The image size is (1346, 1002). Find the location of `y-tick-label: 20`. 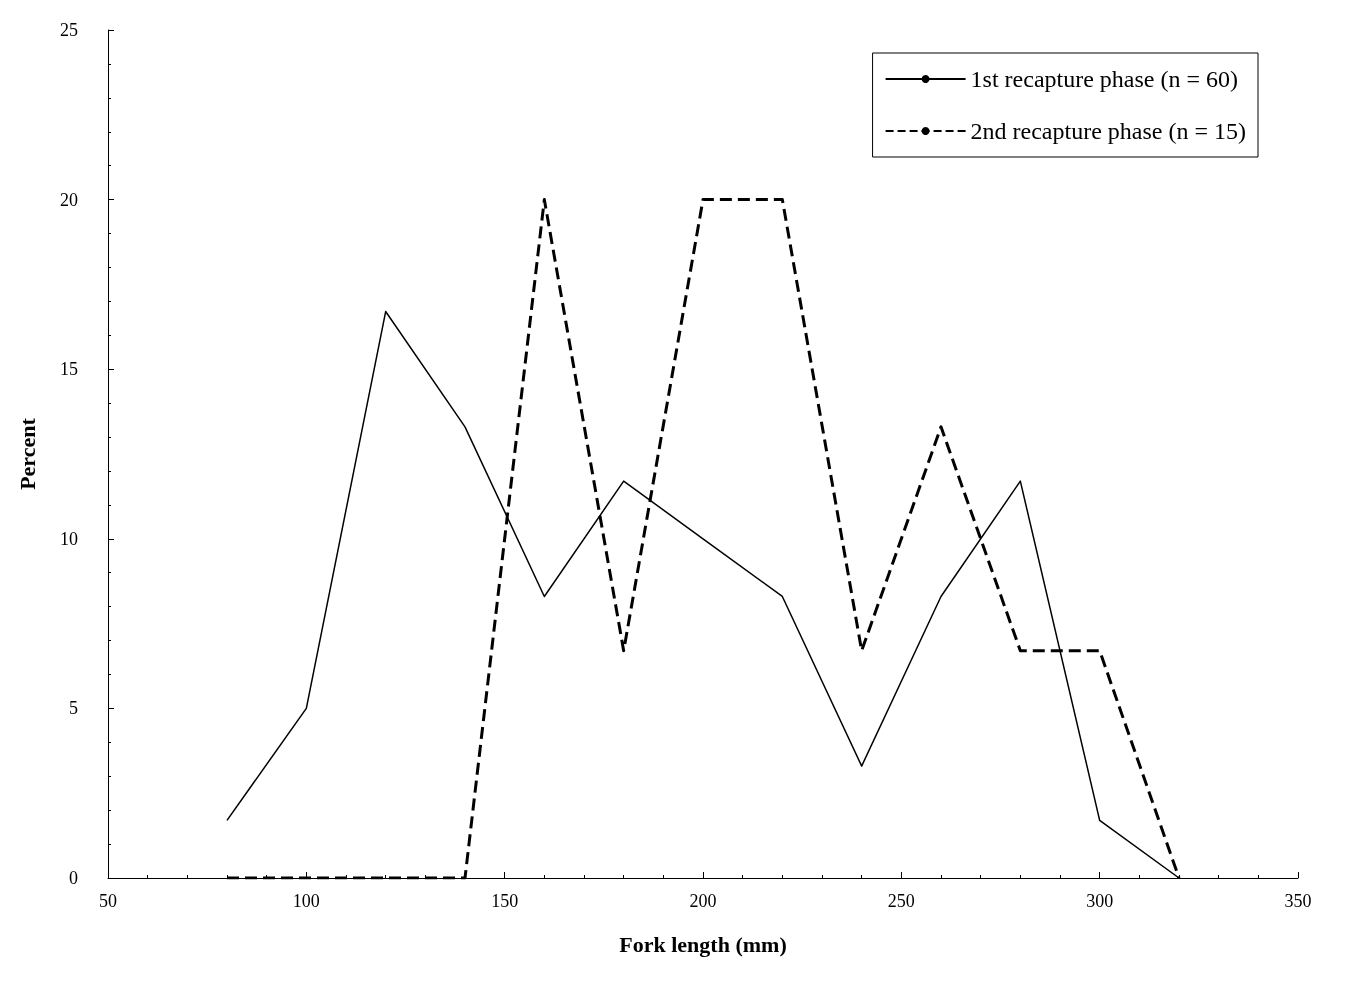

y-tick-label: 20 is located at coordinates (69, 199).